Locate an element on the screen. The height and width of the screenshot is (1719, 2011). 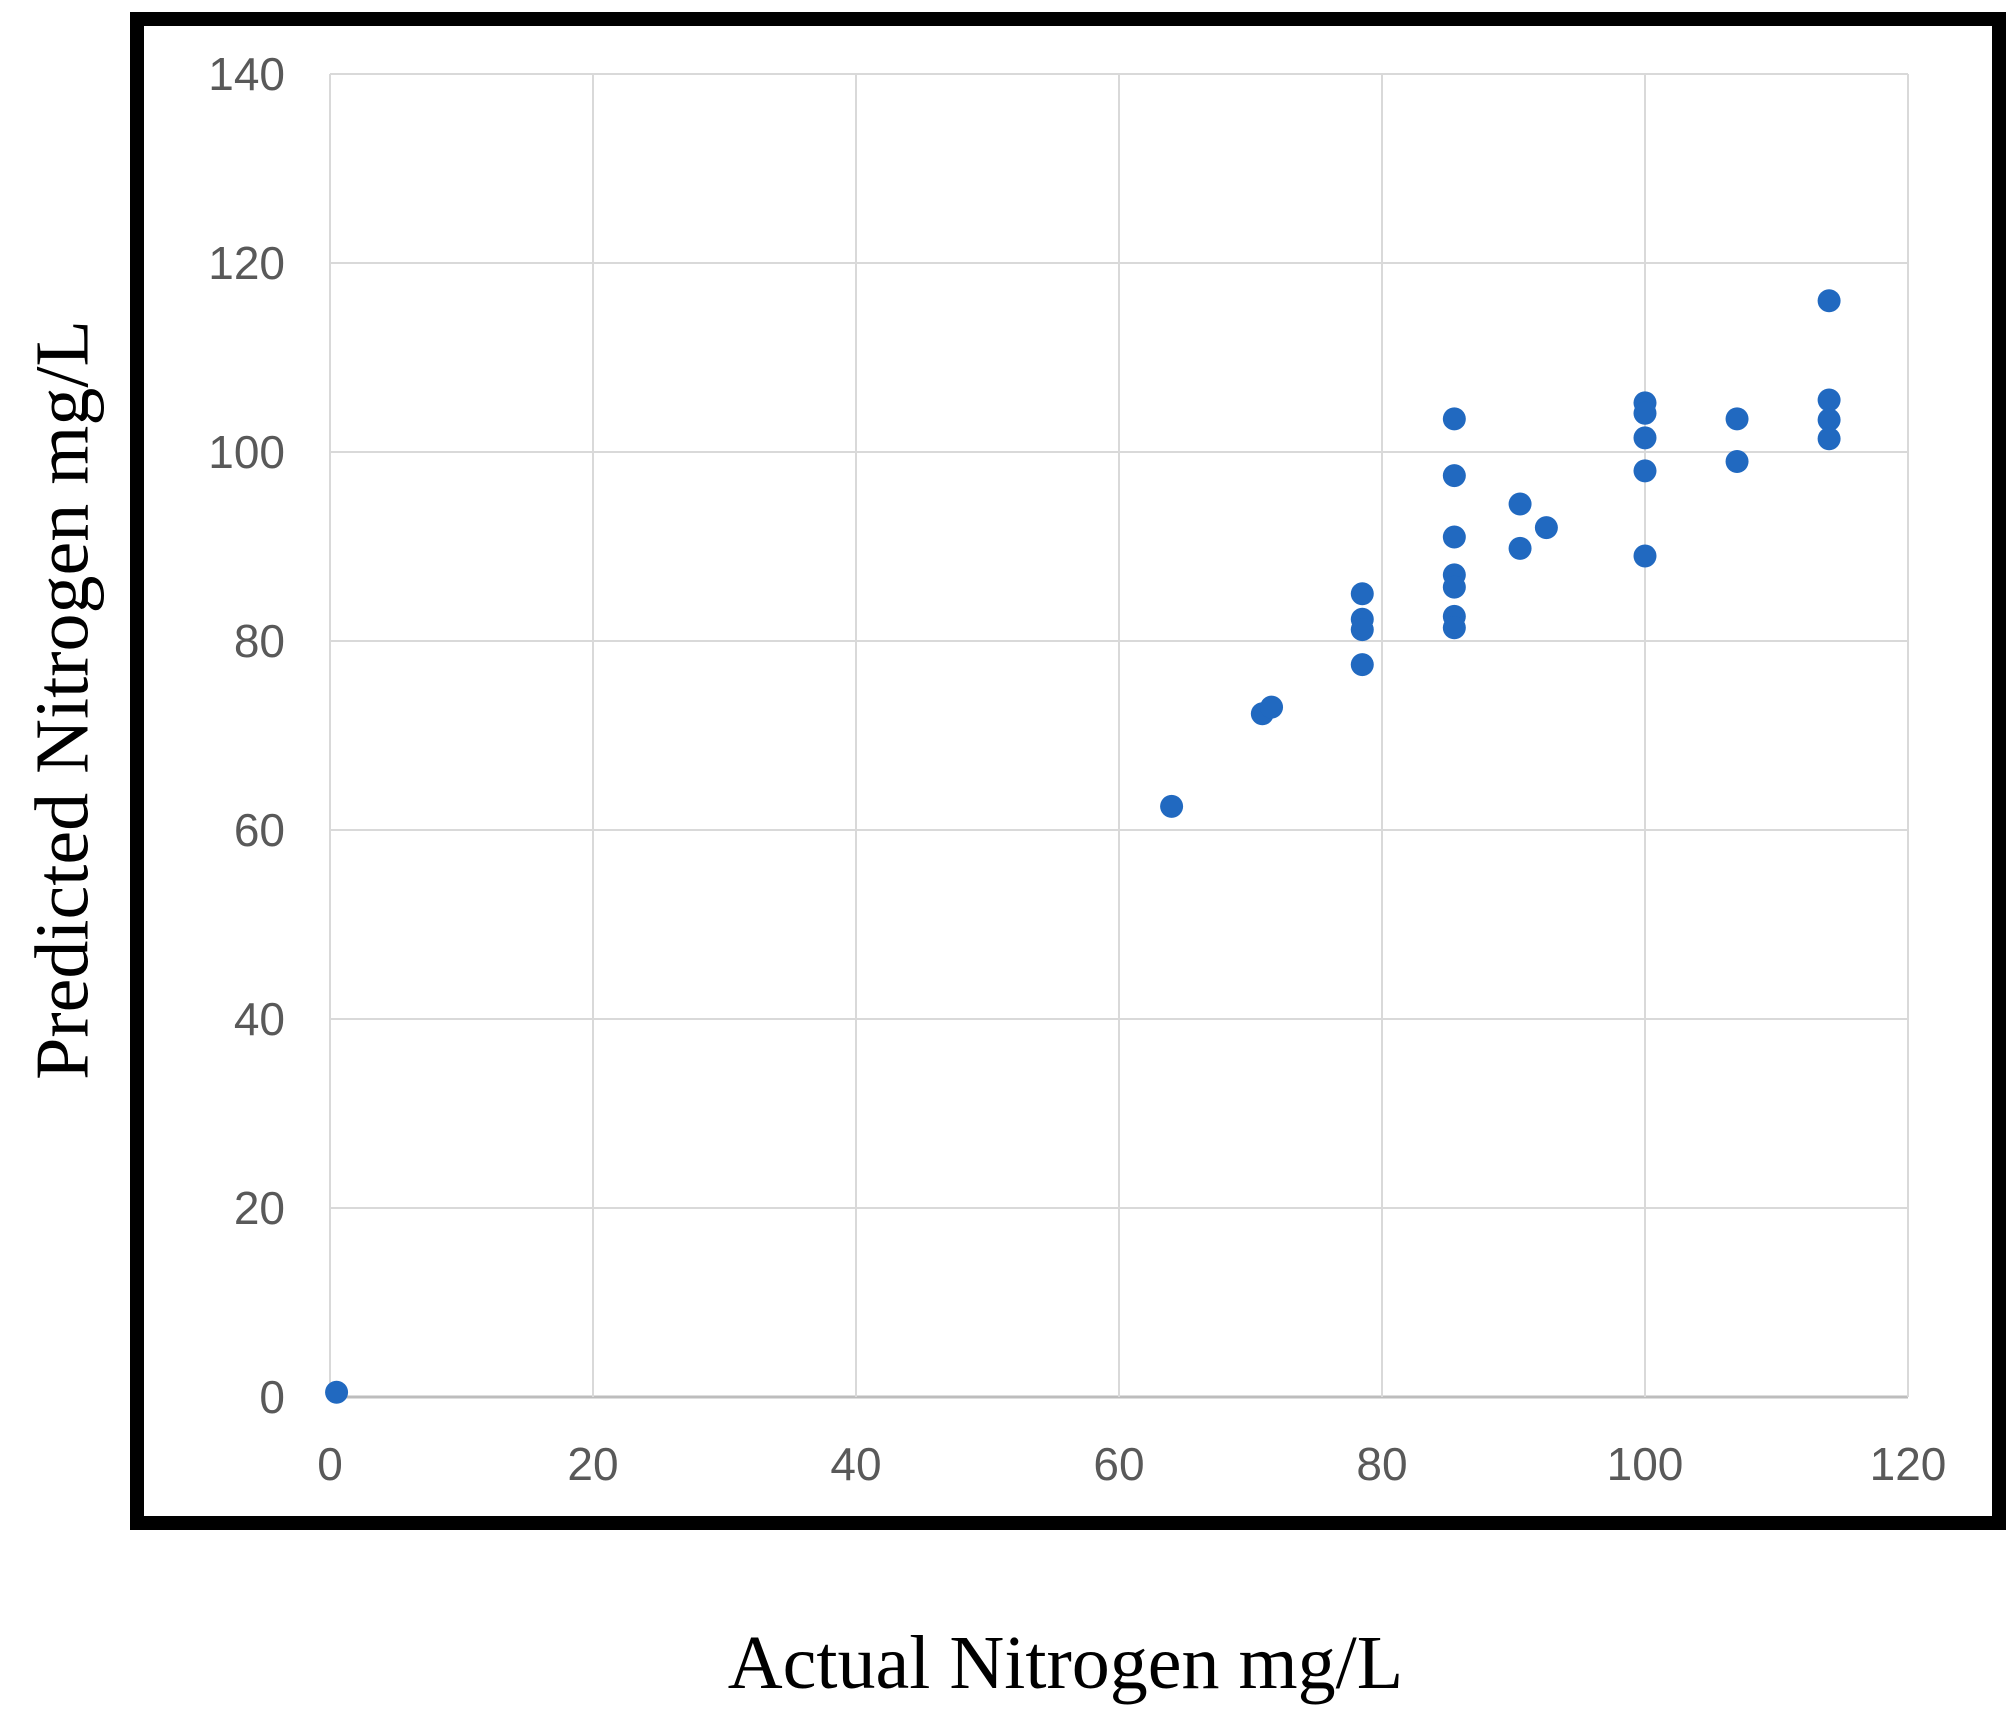
x-tick-label-80: 80 is located at coordinates (1381, 1464).